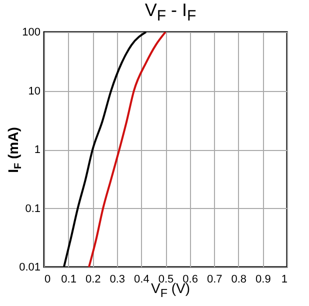 Image resolution: width=309 pixels, height=306 pixels. Describe the element at coordinates (171, 12) in the screenshot. I see `chart-title: V$_{F}$ - I$_{F}$` at that location.